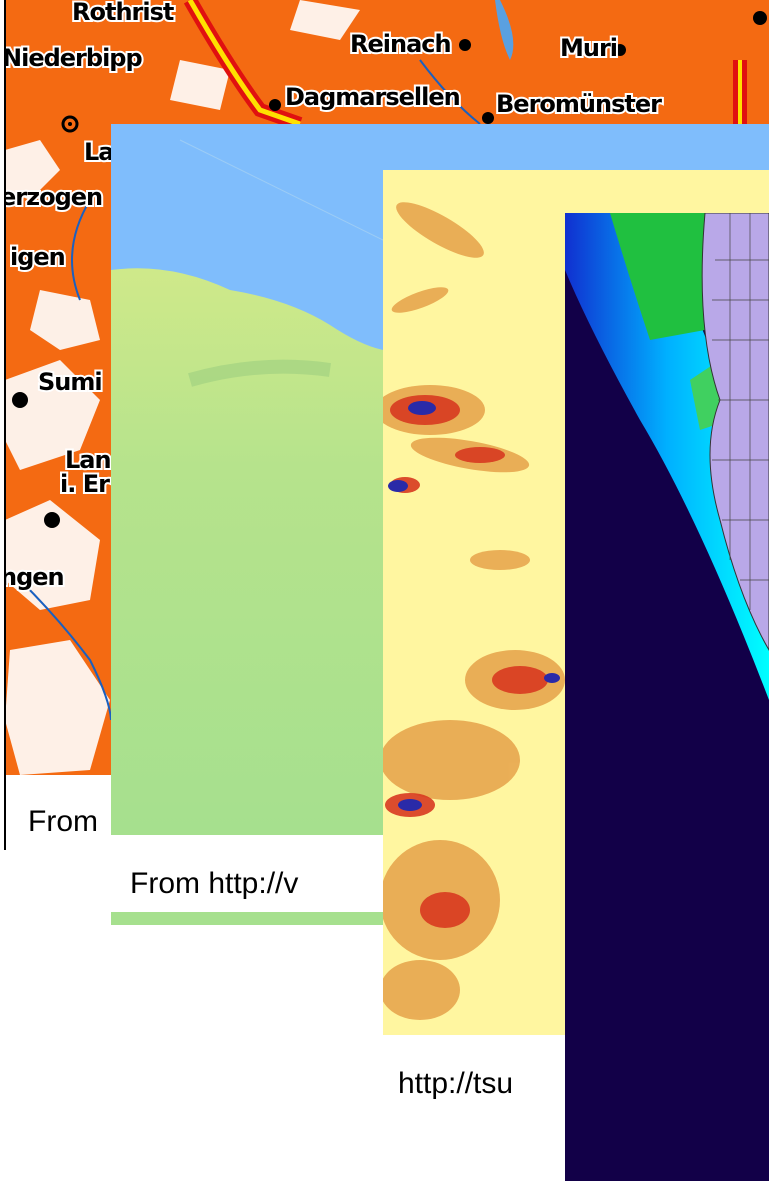  I want to click on map-label: igen, so click(37, 257).